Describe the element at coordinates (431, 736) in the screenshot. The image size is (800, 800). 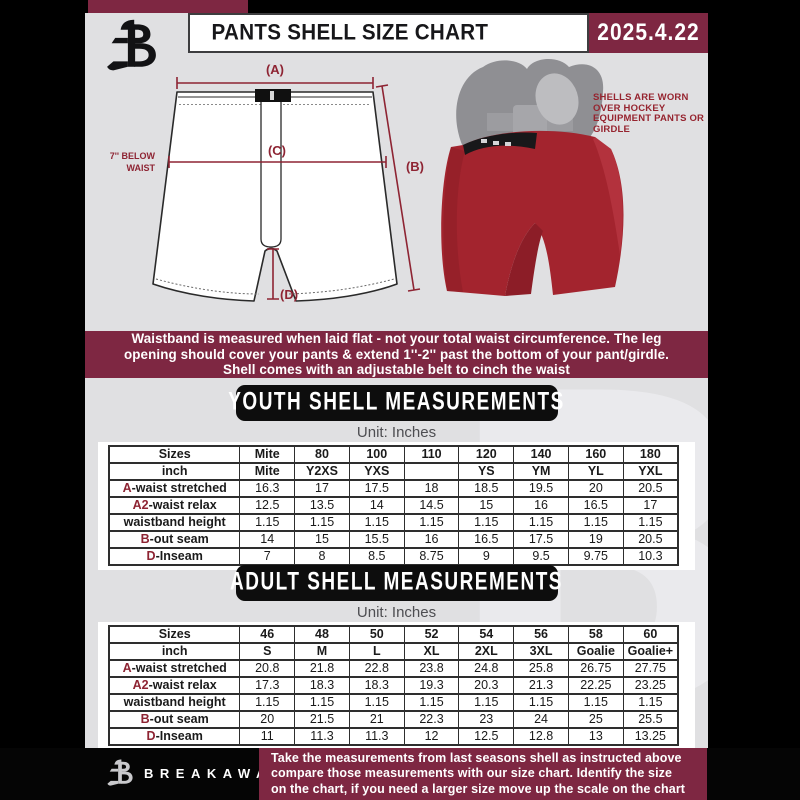
I see `cell: 12` at that location.